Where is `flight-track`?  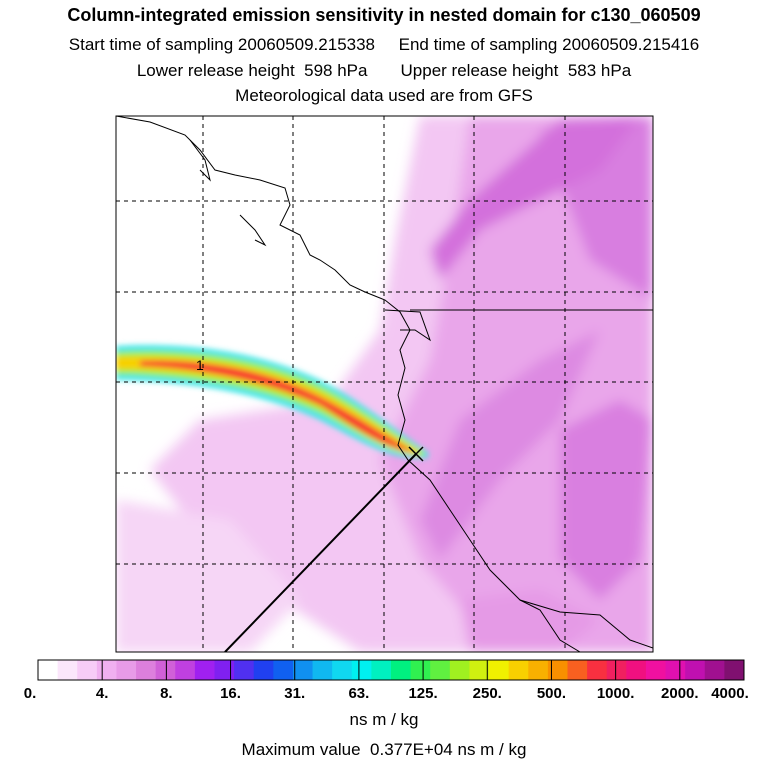 flight-track is located at coordinates (320, 552).